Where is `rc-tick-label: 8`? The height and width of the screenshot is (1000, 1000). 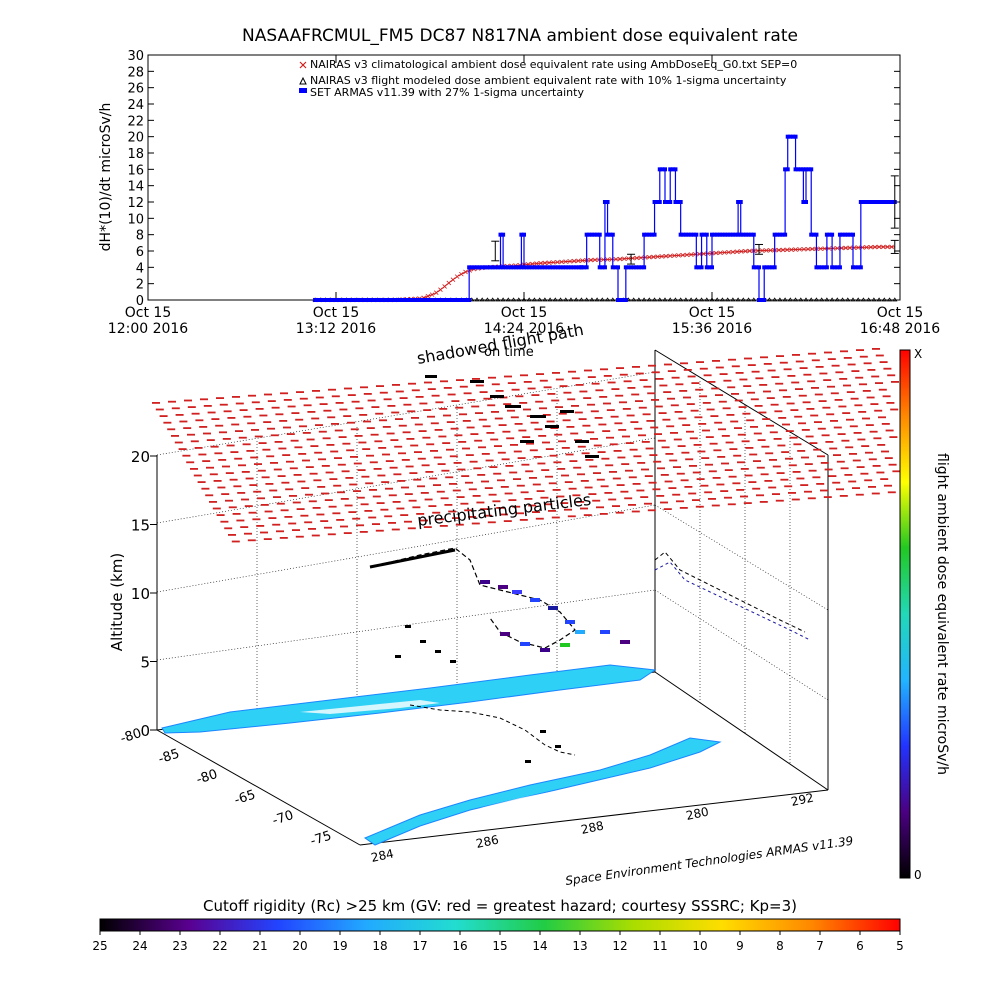 rc-tick-label: 8 is located at coordinates (780, 946).